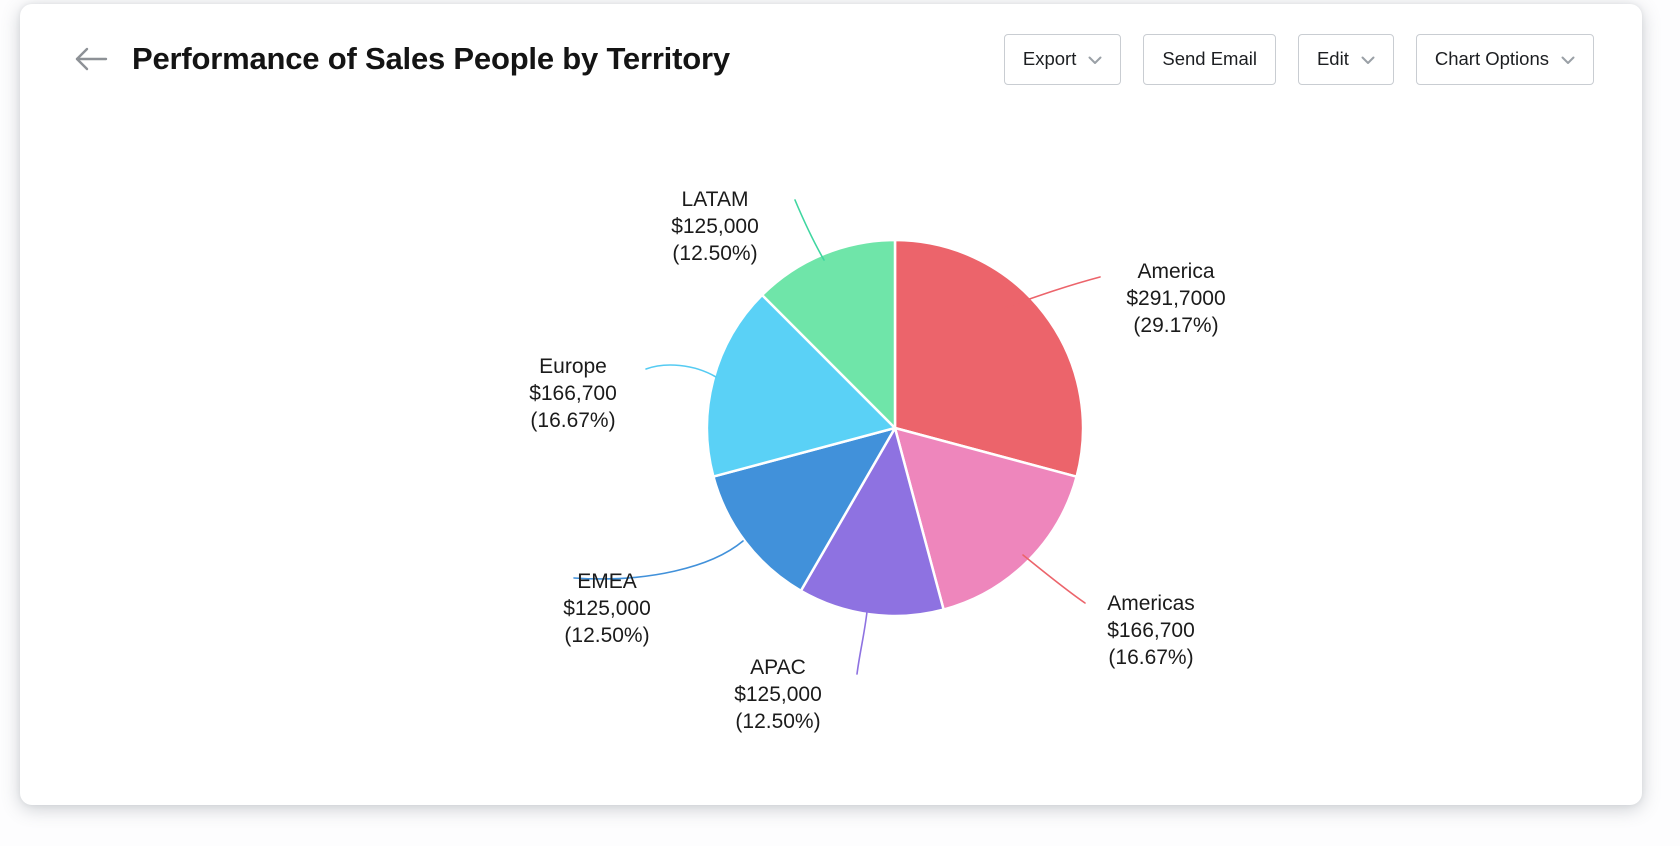 The image size is (1680, 846). I want to click on slice-label-emea: EMEA $125,000 (12.50%), so click(607, 608).